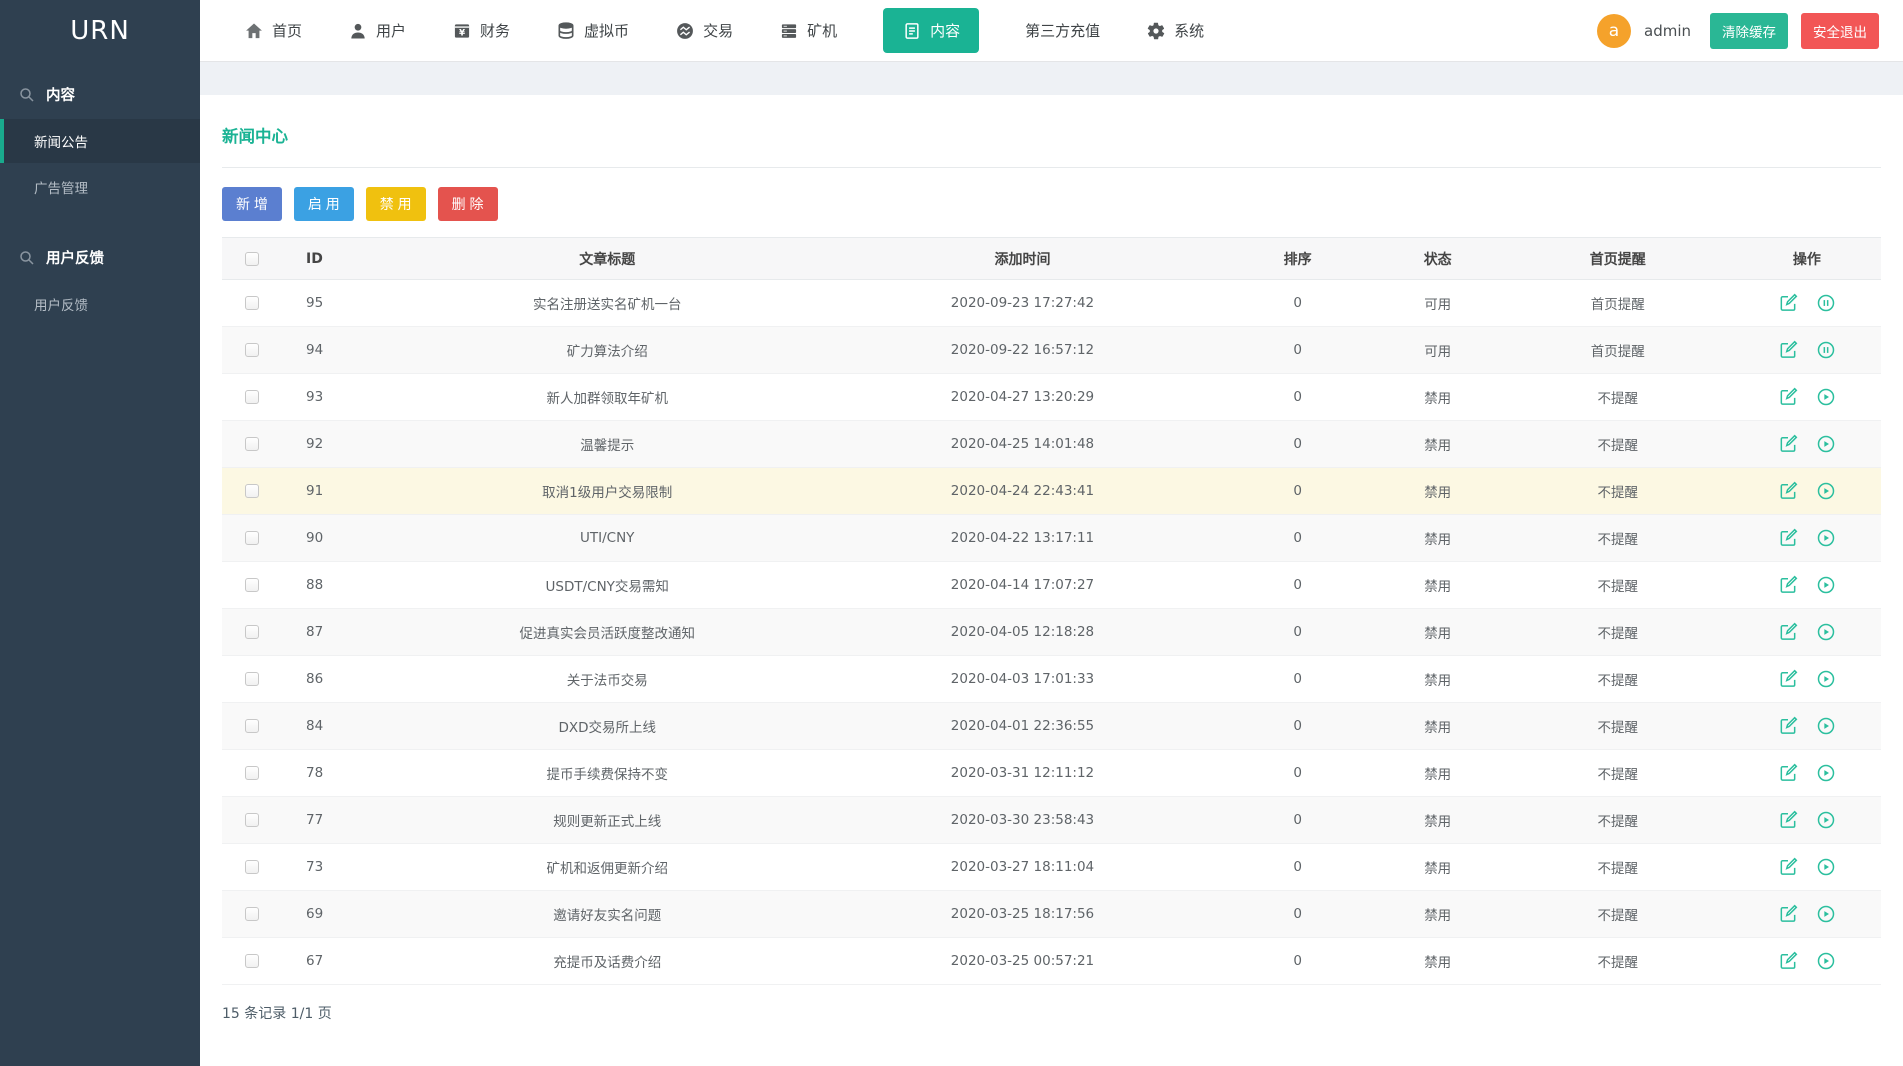 The height and width of the screenshot is (1066, 1903). I want to click on sidebar-section-header-feedback: 用户反馈, so click(100, 257).